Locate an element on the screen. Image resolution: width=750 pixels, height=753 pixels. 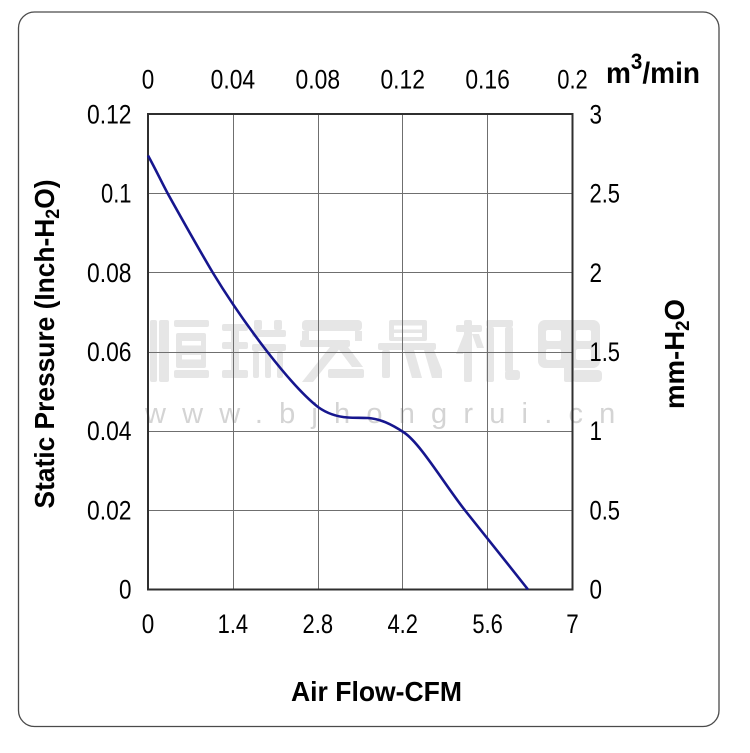
svg-text: 4.2 is located at coordinates (402, 624).